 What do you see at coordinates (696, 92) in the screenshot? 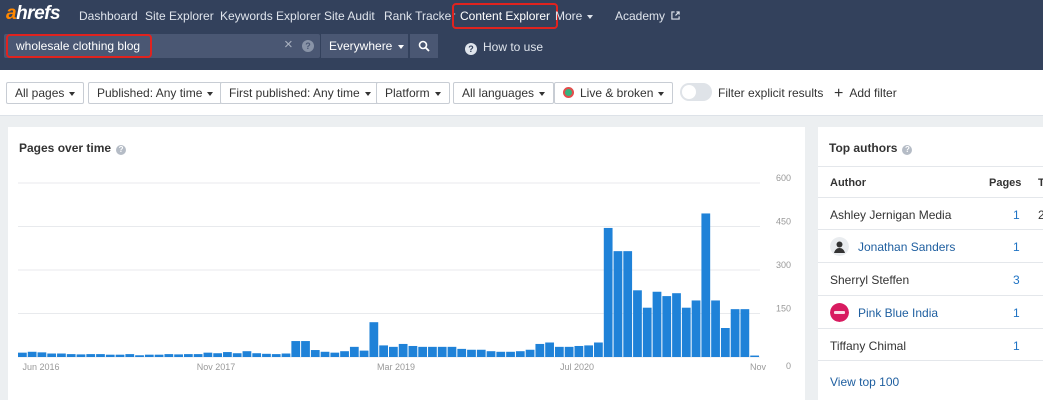
I see `explicit-results-toggle` at bounding box center [696, 92].